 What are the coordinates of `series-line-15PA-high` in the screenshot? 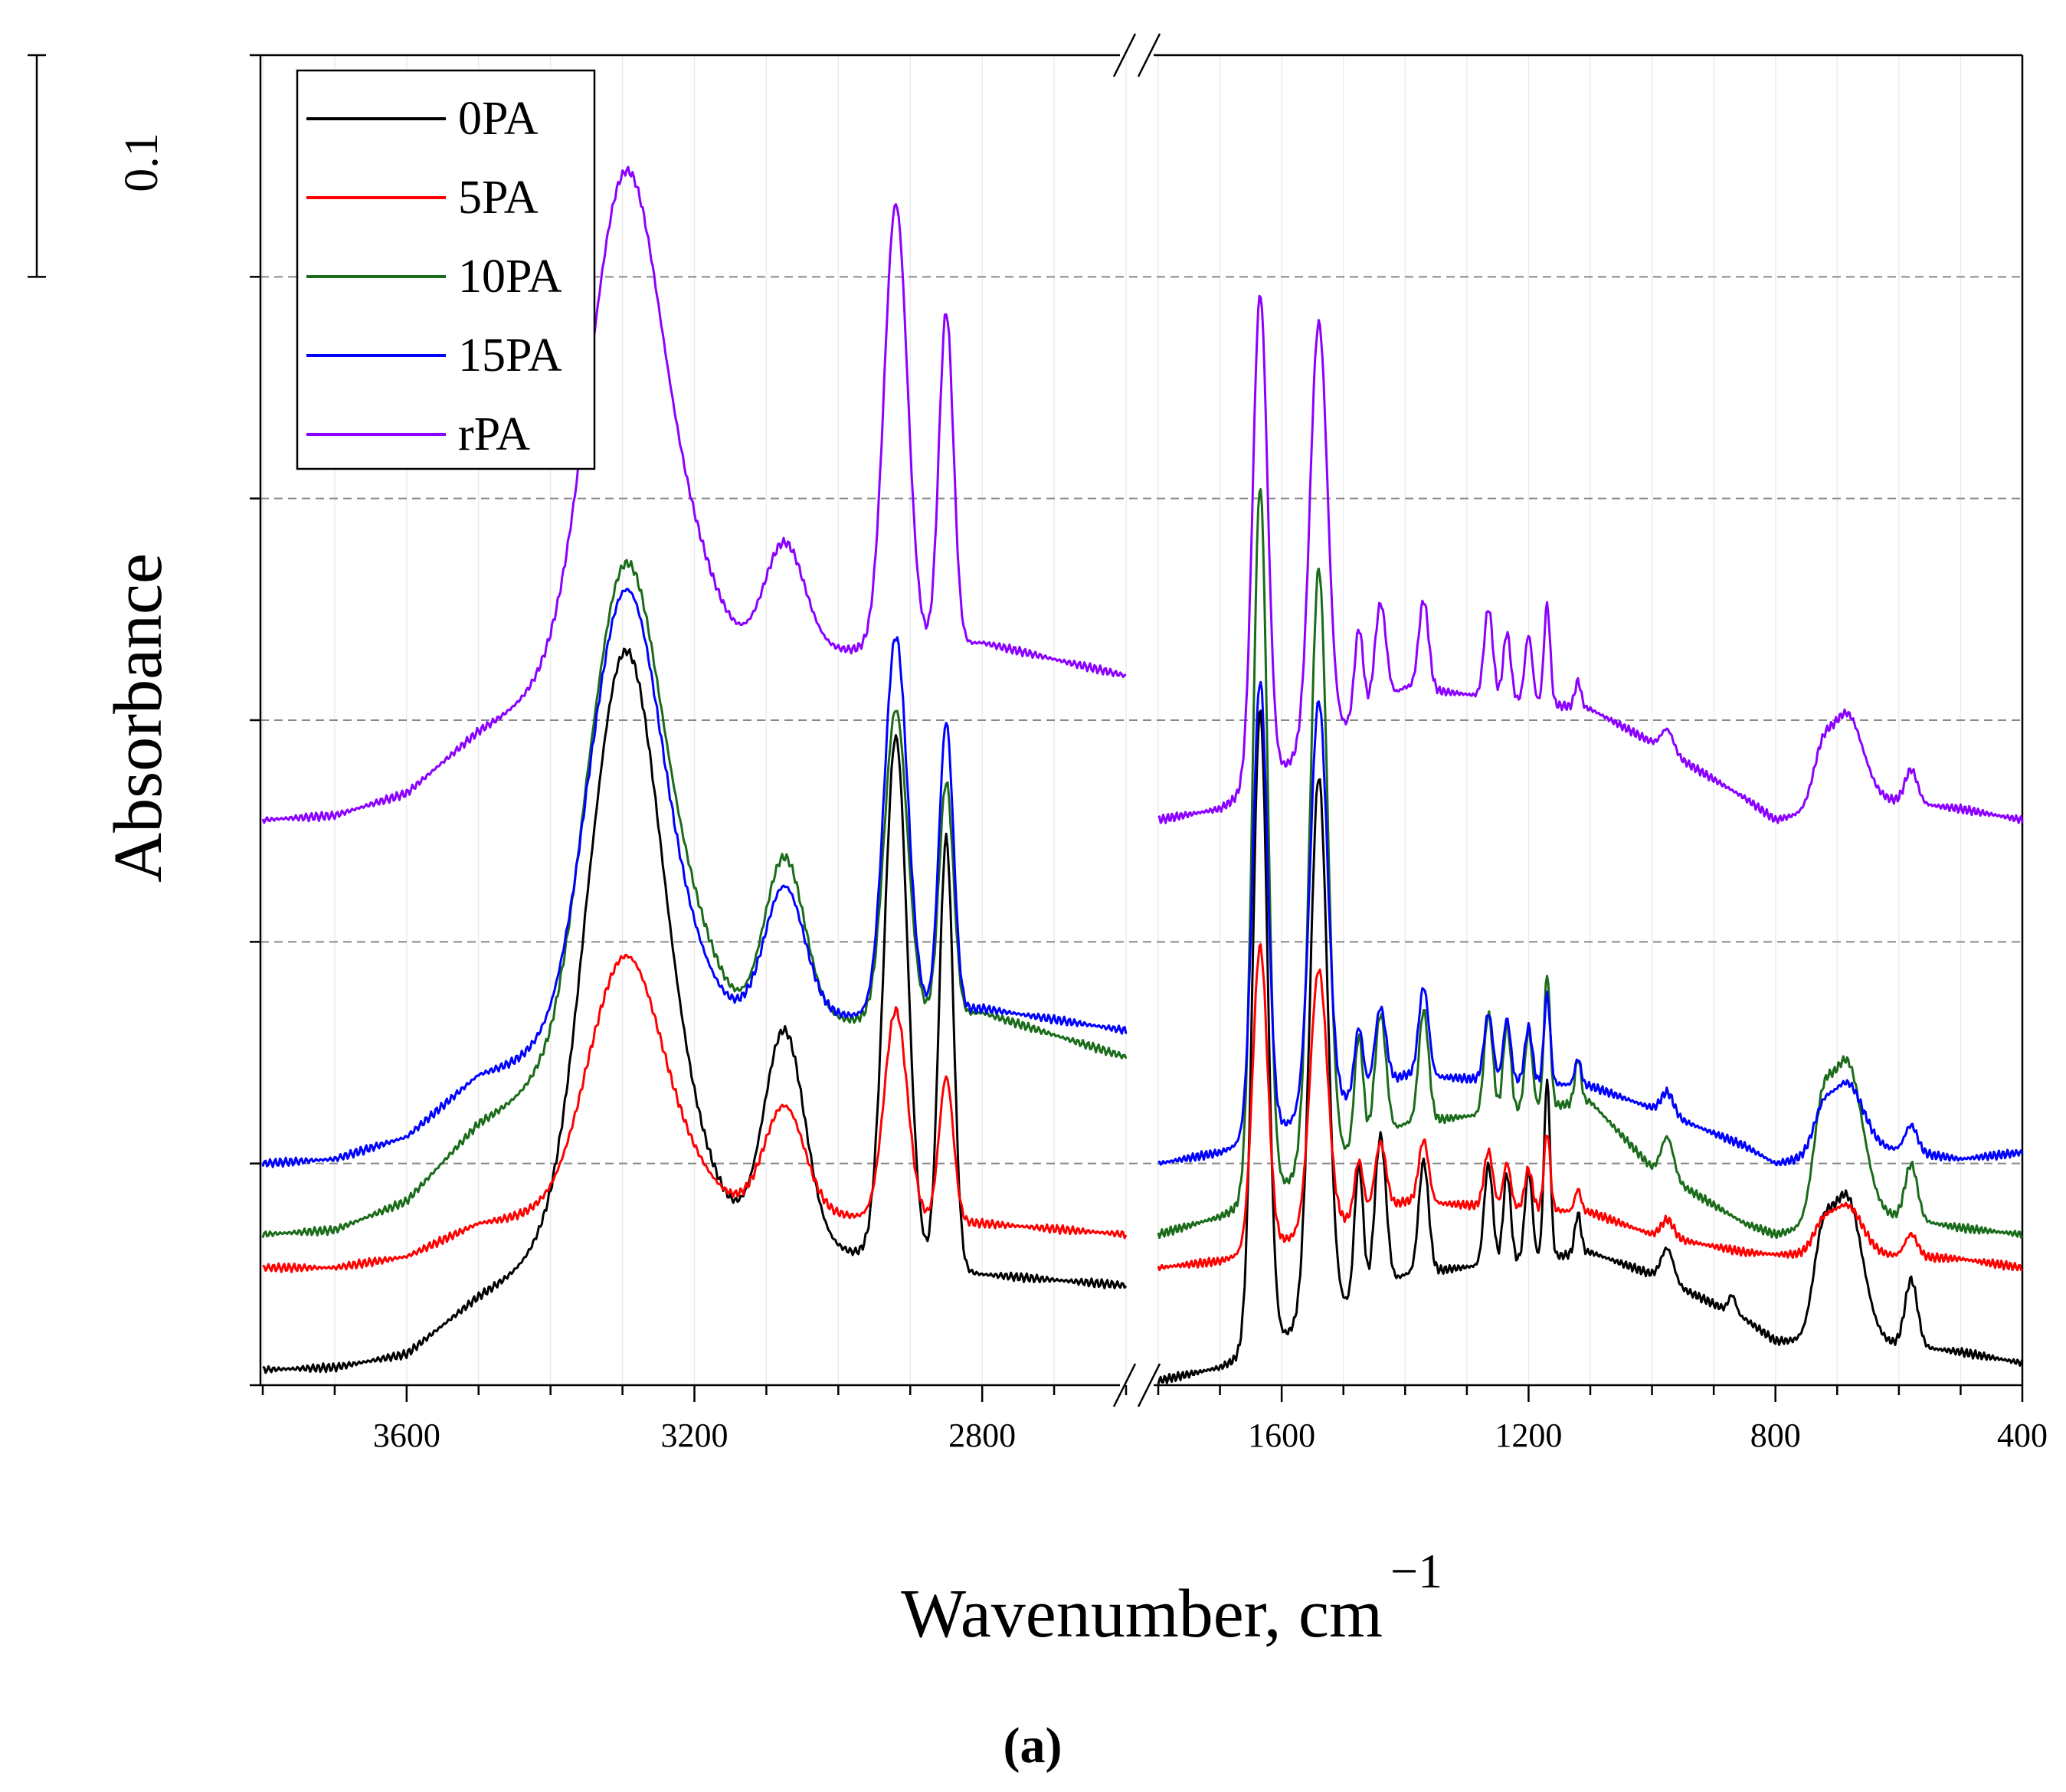 It's located at (694, 878).